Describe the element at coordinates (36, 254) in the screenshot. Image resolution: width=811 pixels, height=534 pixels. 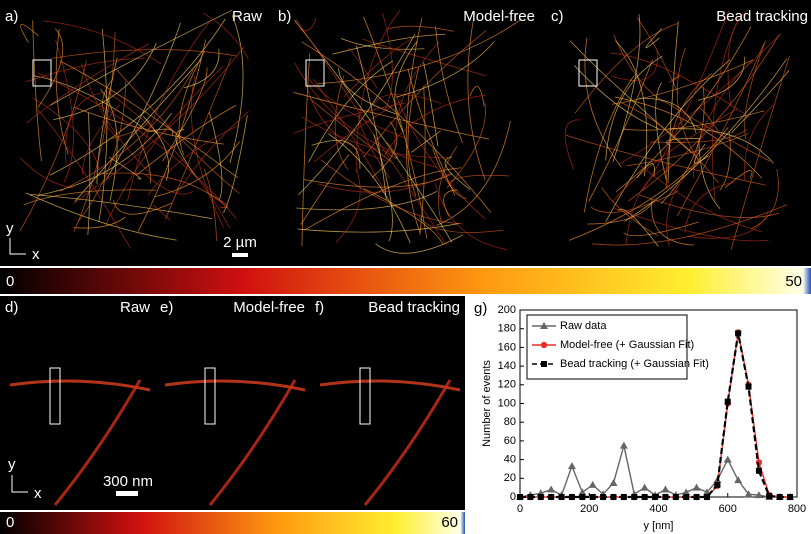
I see `axis-x: x` at that location.